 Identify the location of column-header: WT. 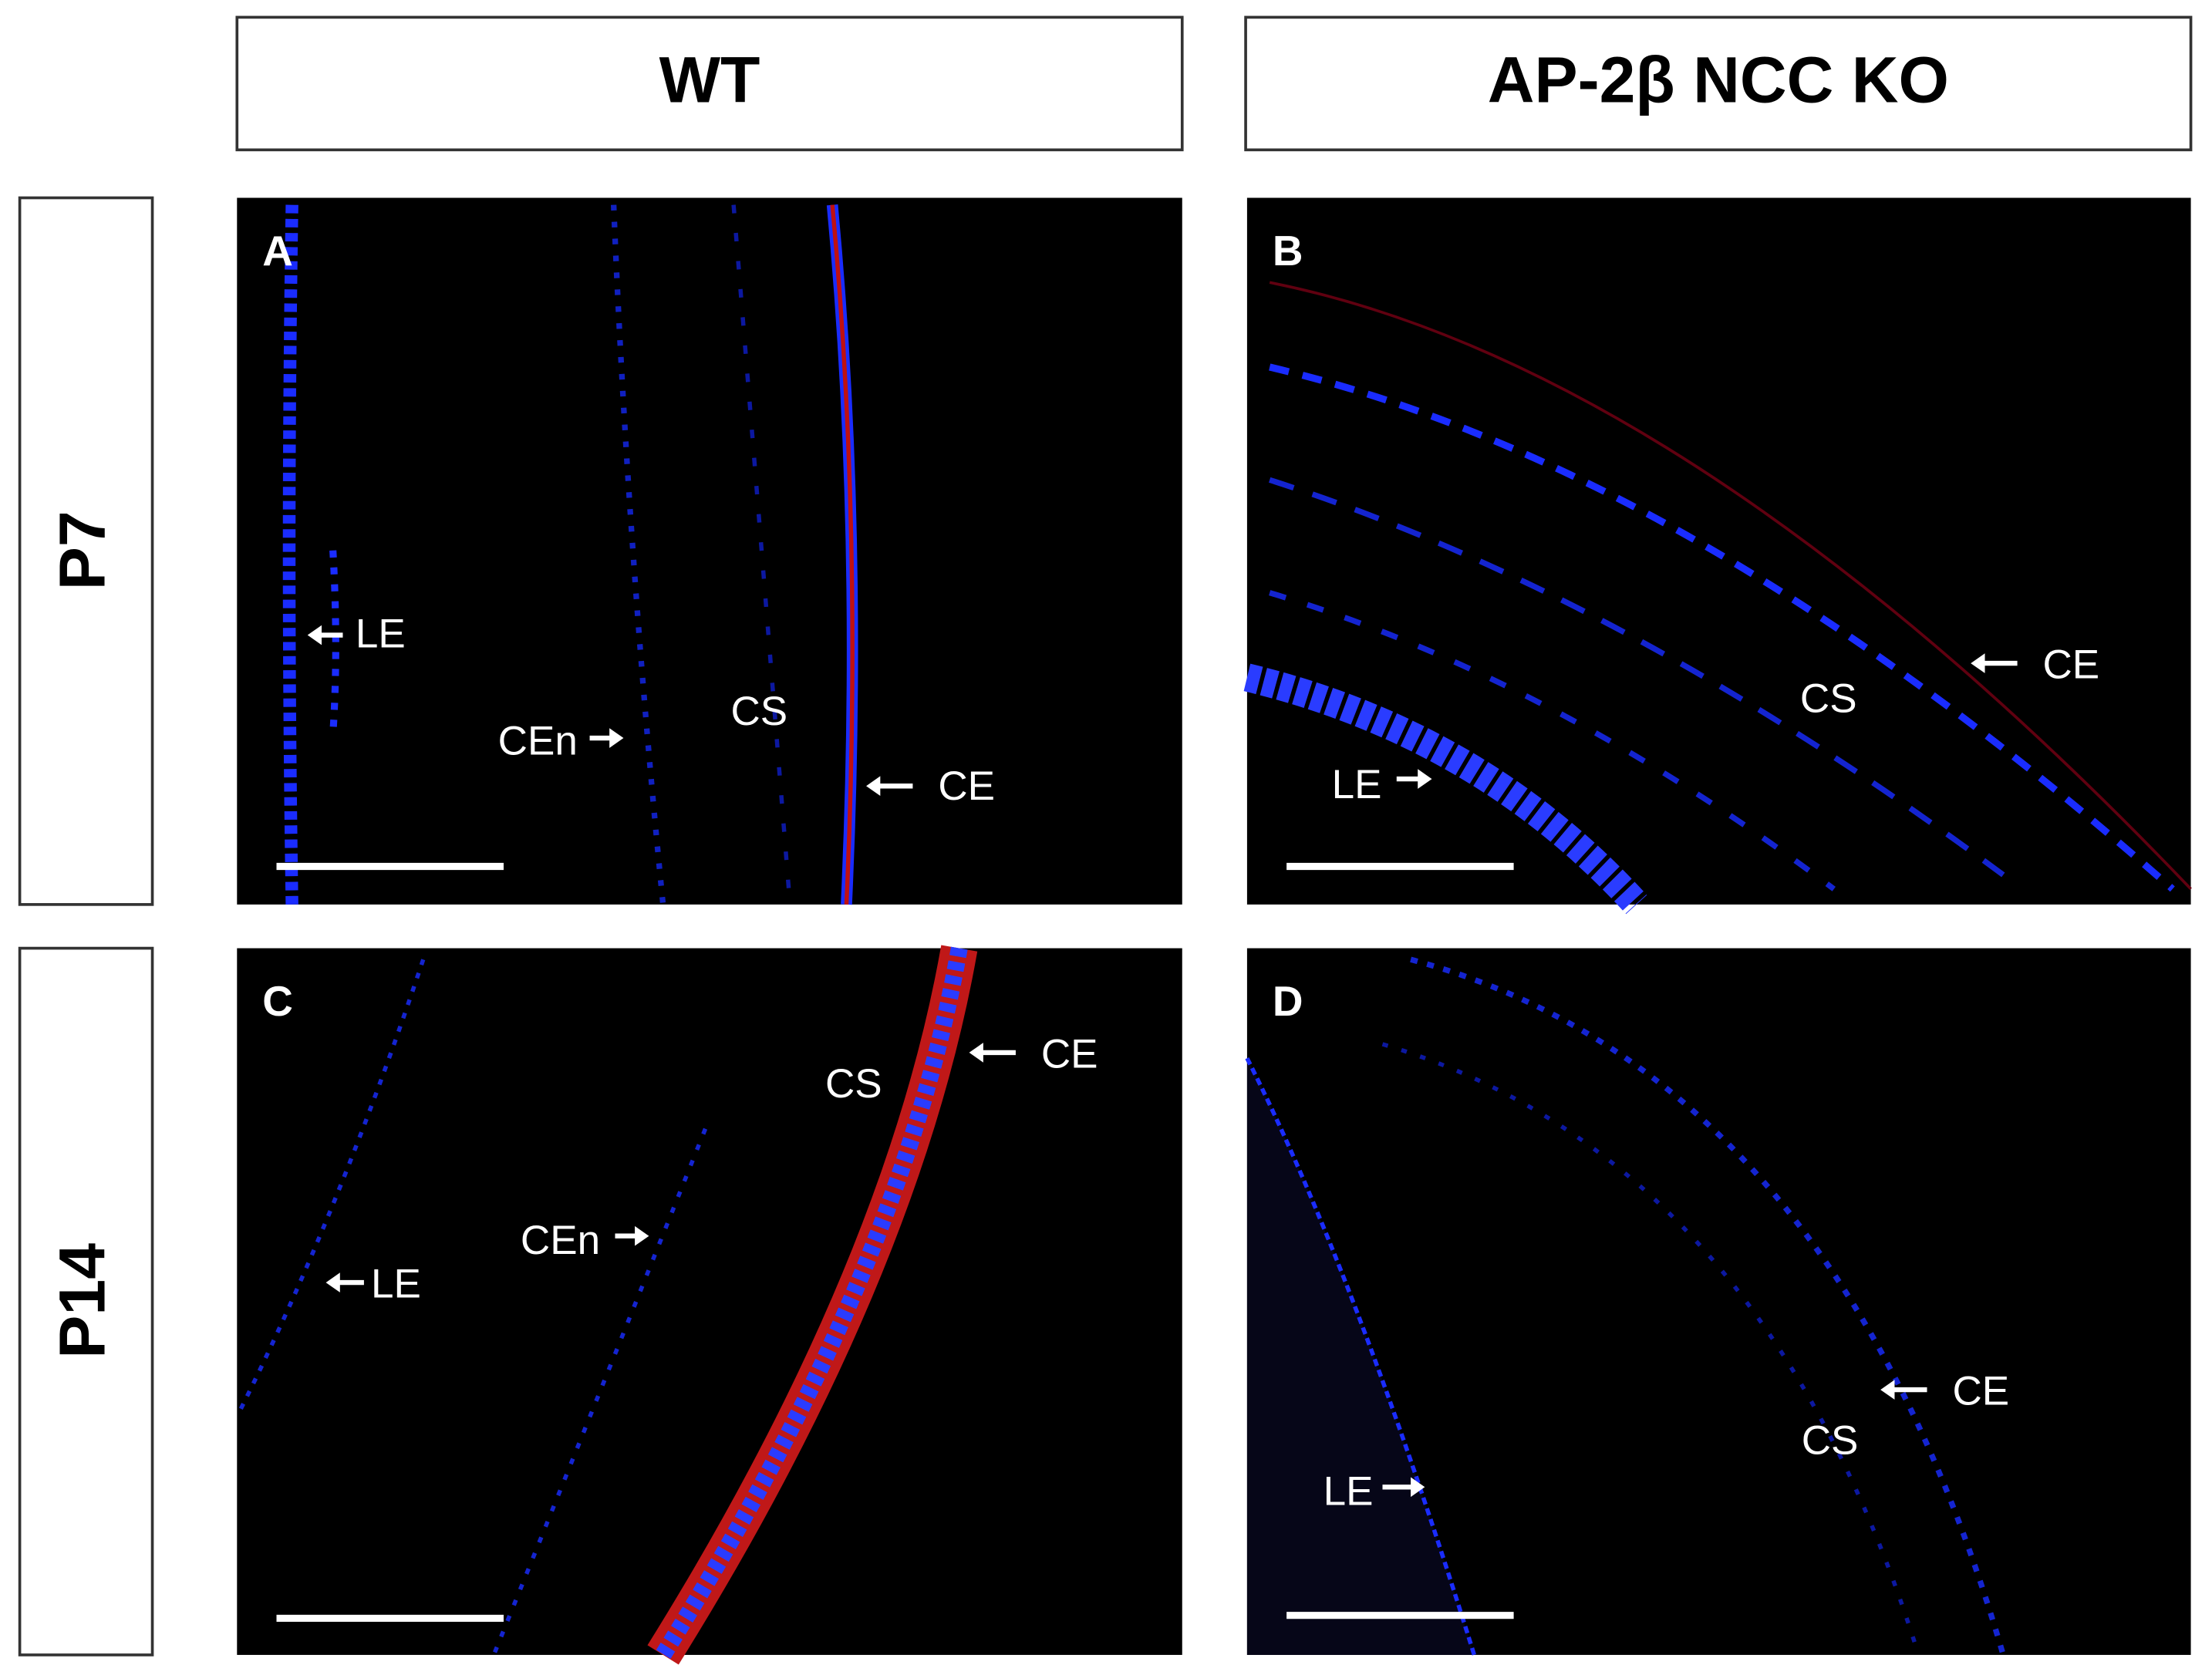
(709, 79).